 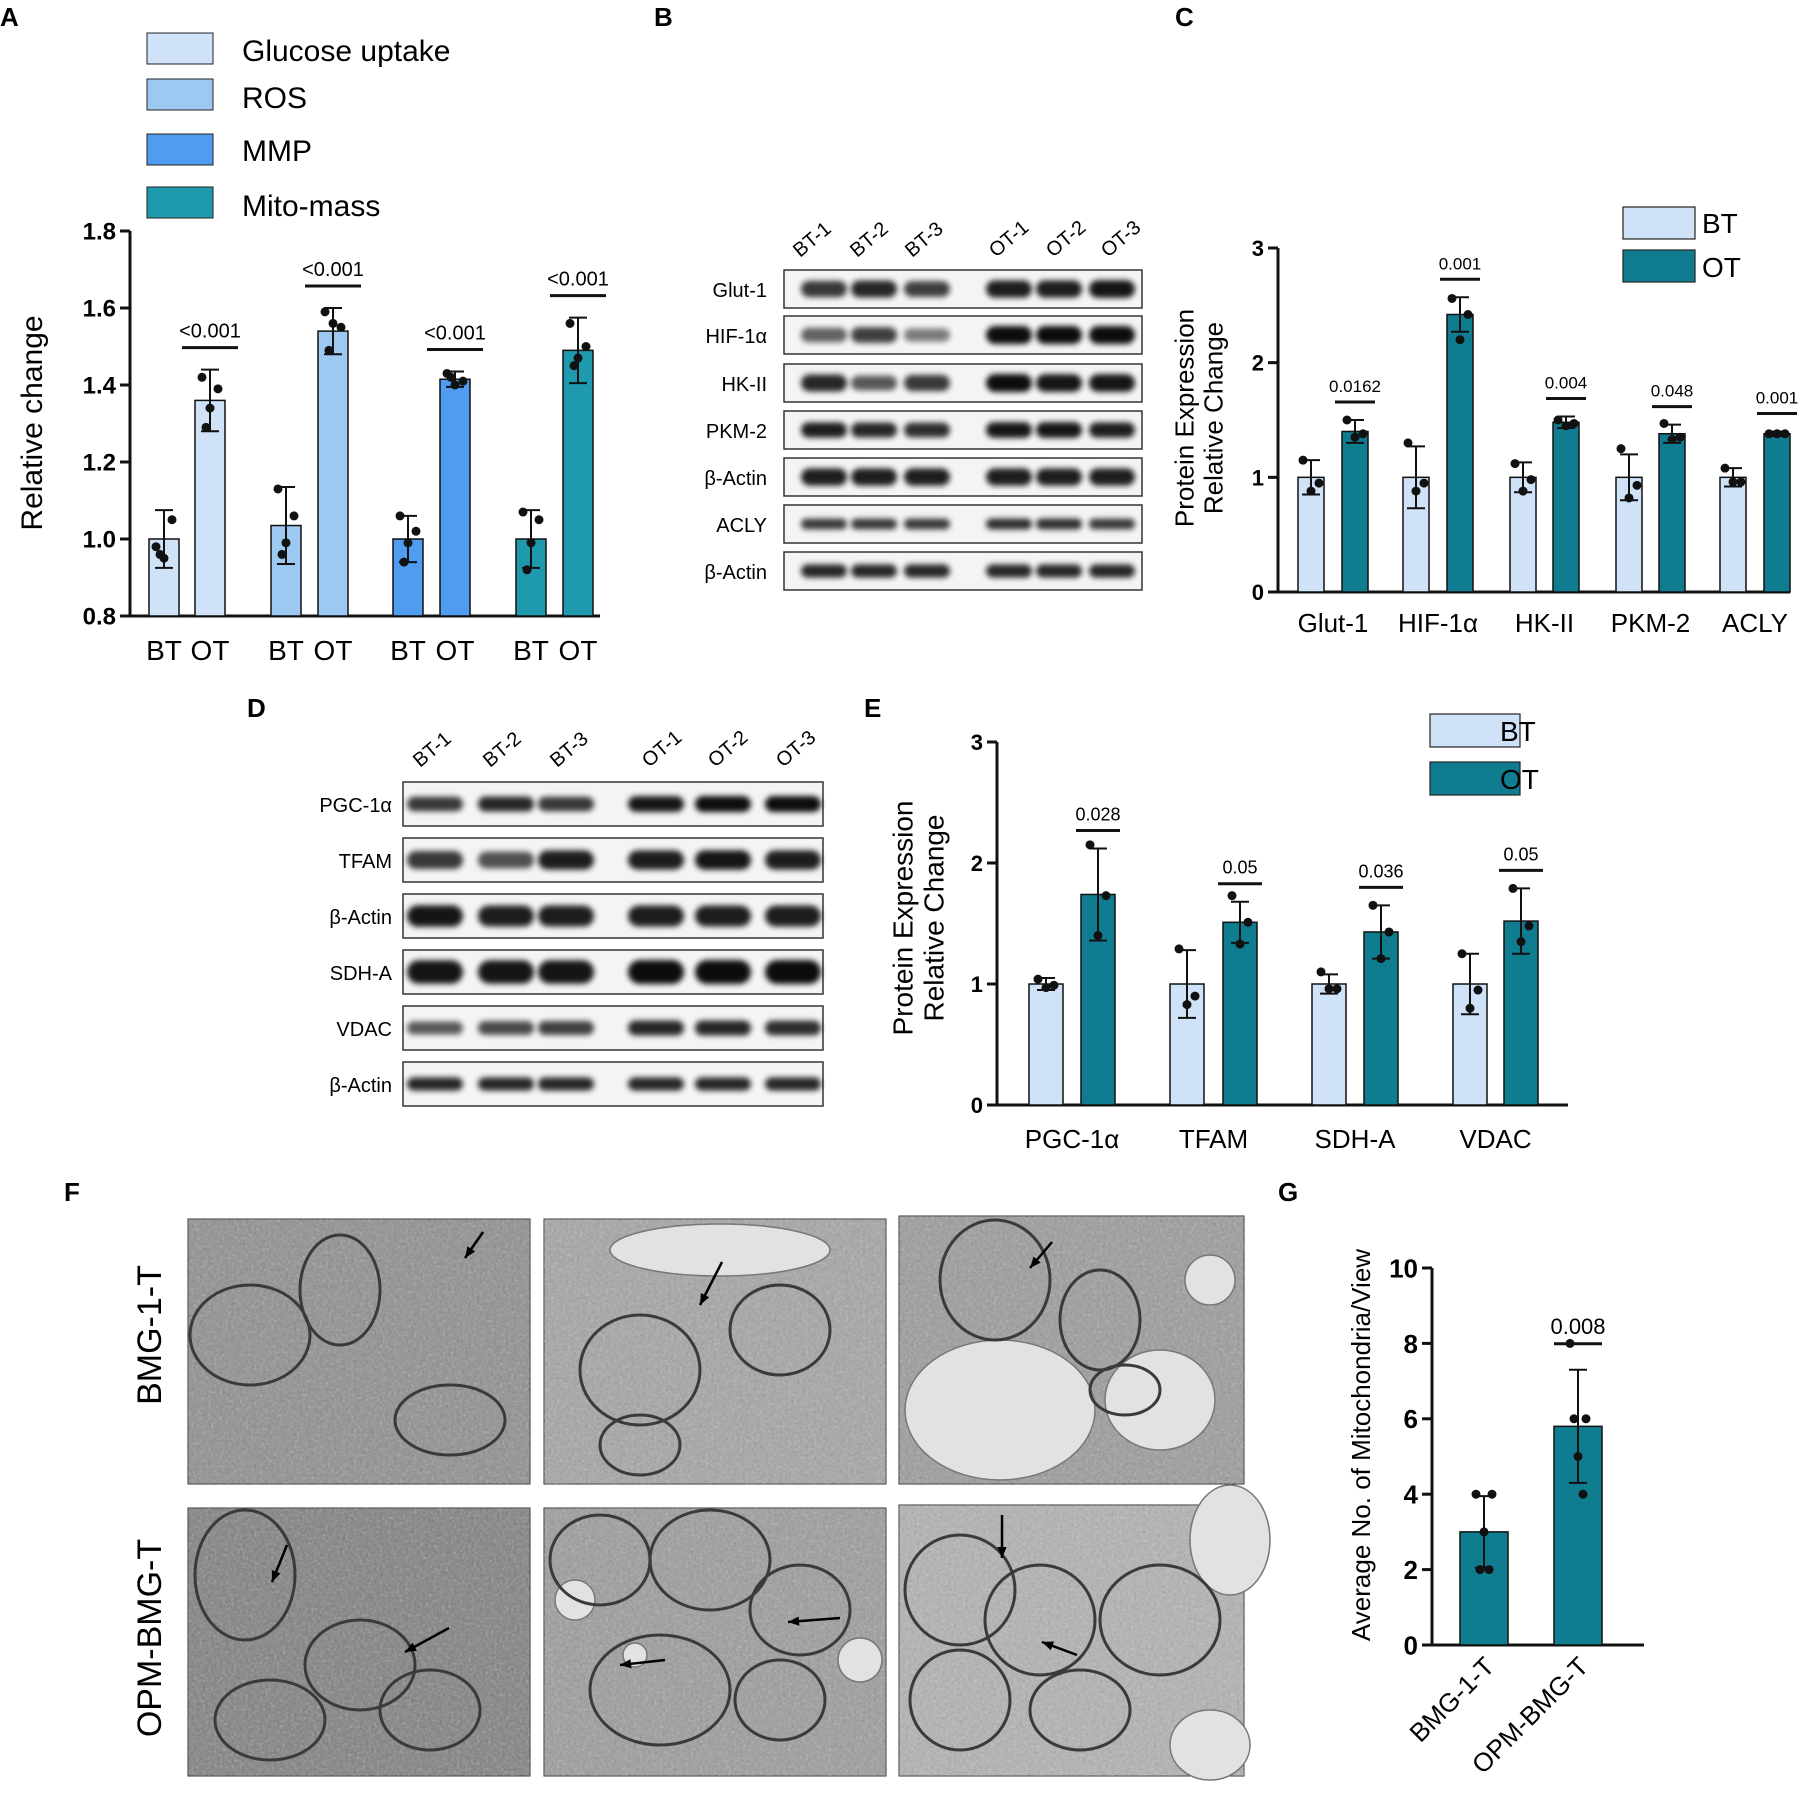 I want to click on x-tick-label: HIF-1α, so click(x=1438, y=623).